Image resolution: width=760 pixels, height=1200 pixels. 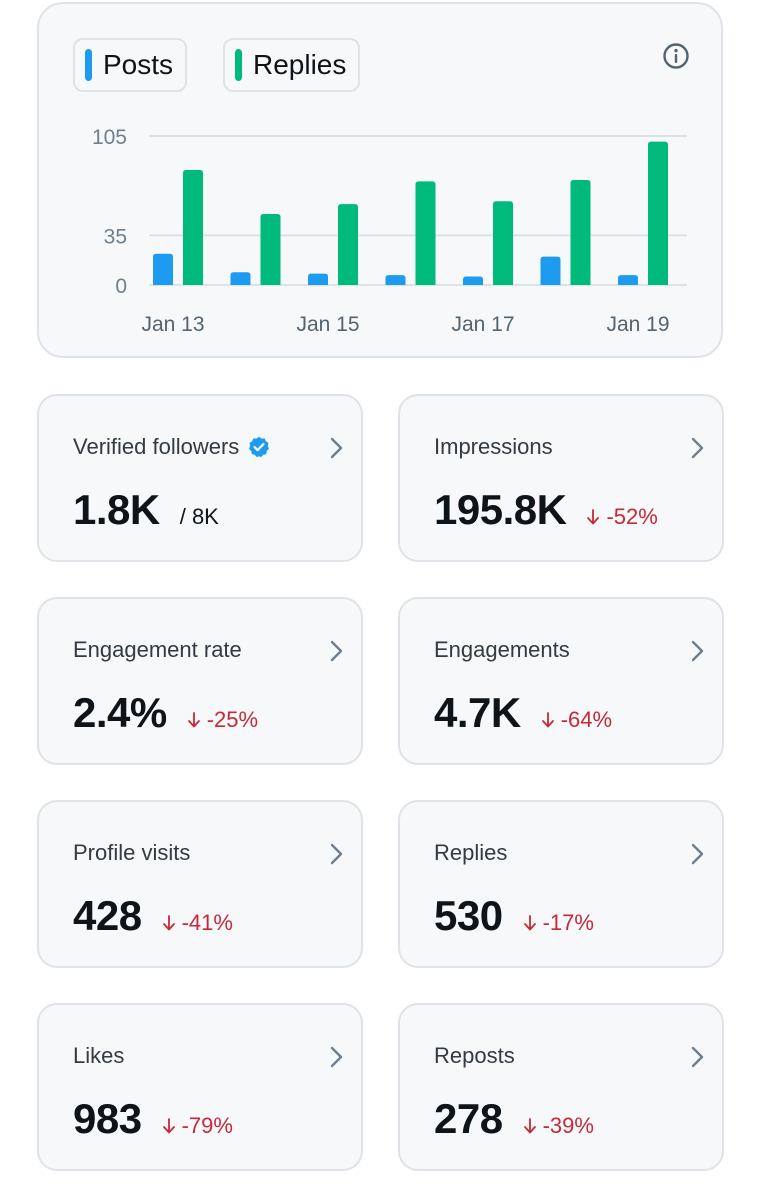 I want to click on y-tick-label: 0, so click(x=121, y=286).